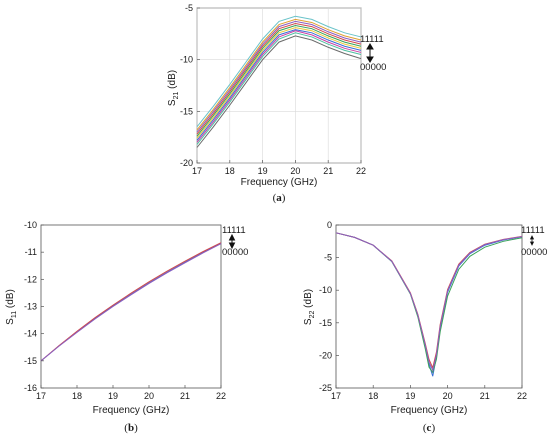 Image resolution: width=550 pixels, height=438 pixels. I want to click on x-axis-label-a: Frequency (GHz), so click(279, 182).